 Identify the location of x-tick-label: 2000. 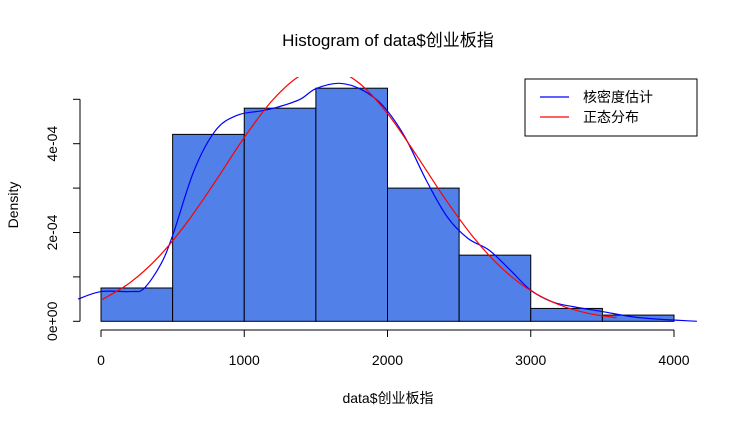
(387, 360).